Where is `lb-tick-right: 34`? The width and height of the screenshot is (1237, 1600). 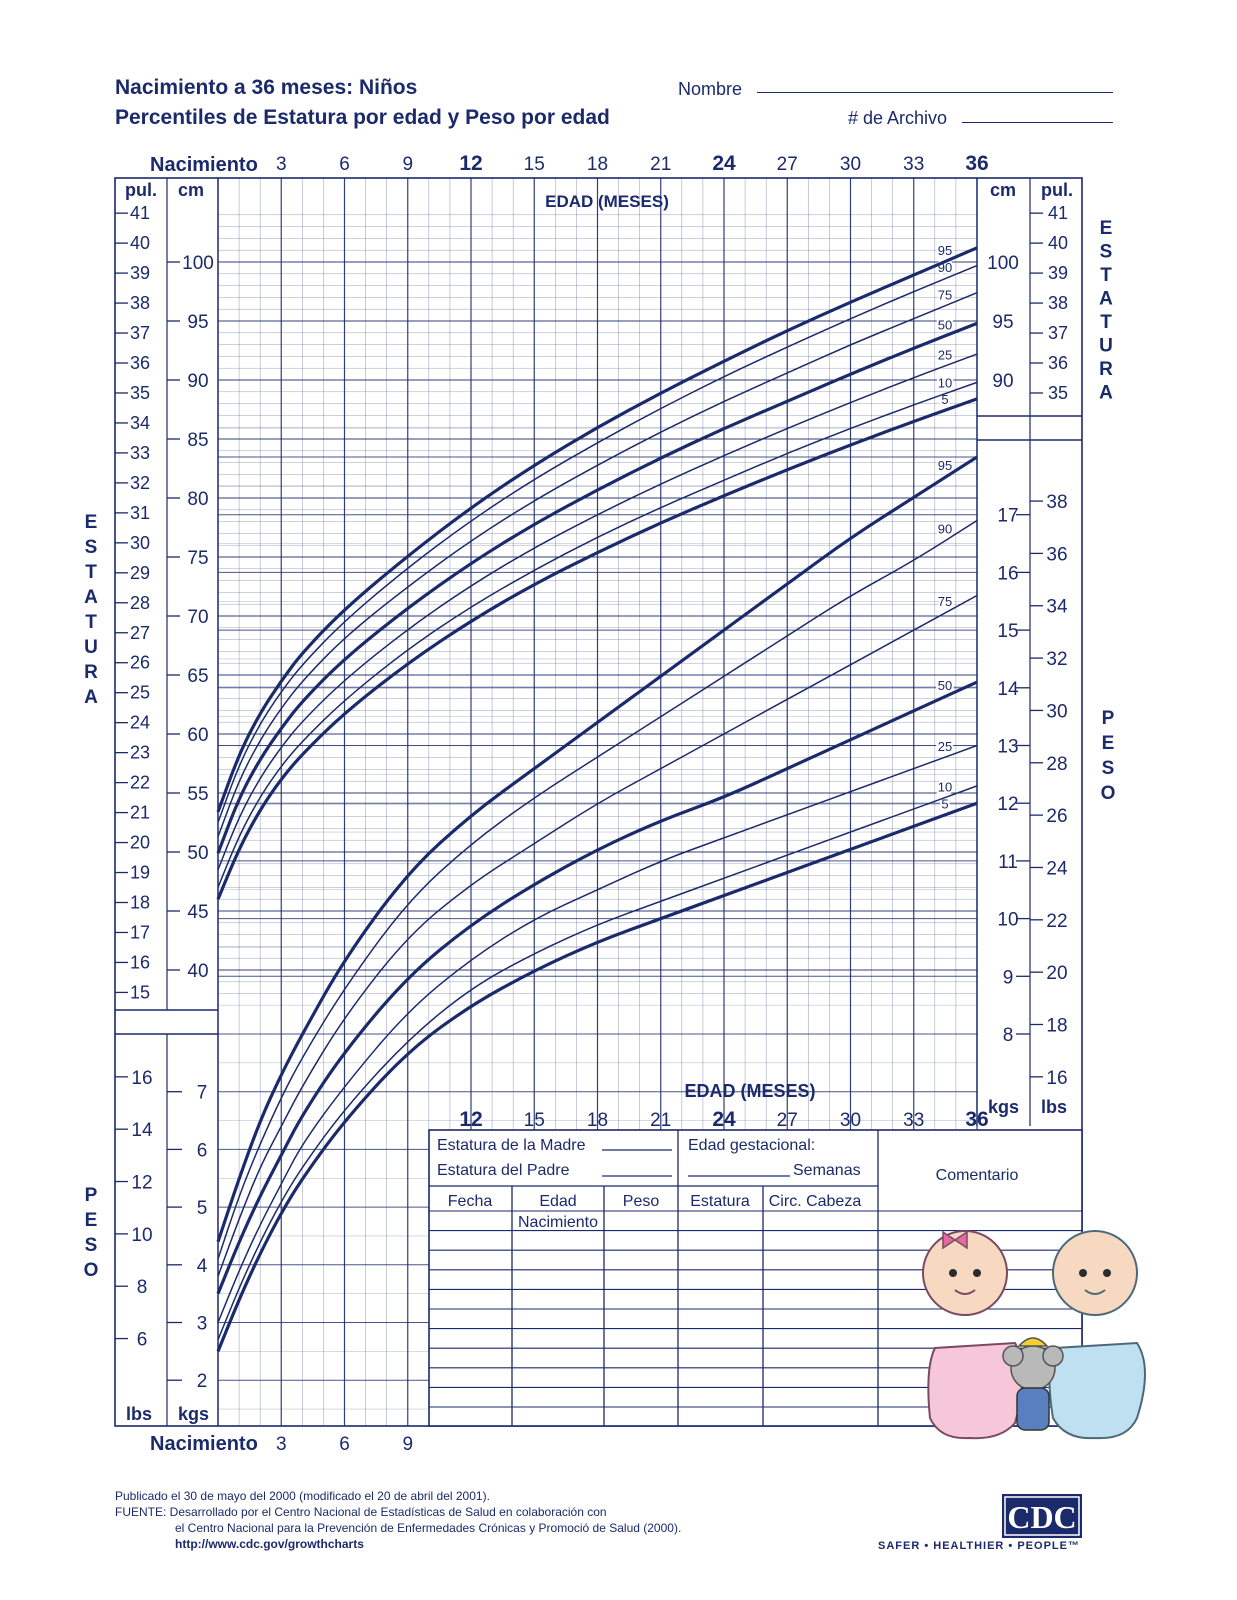 lb-tick-right: 34 is located at coordinates (1057, 607).